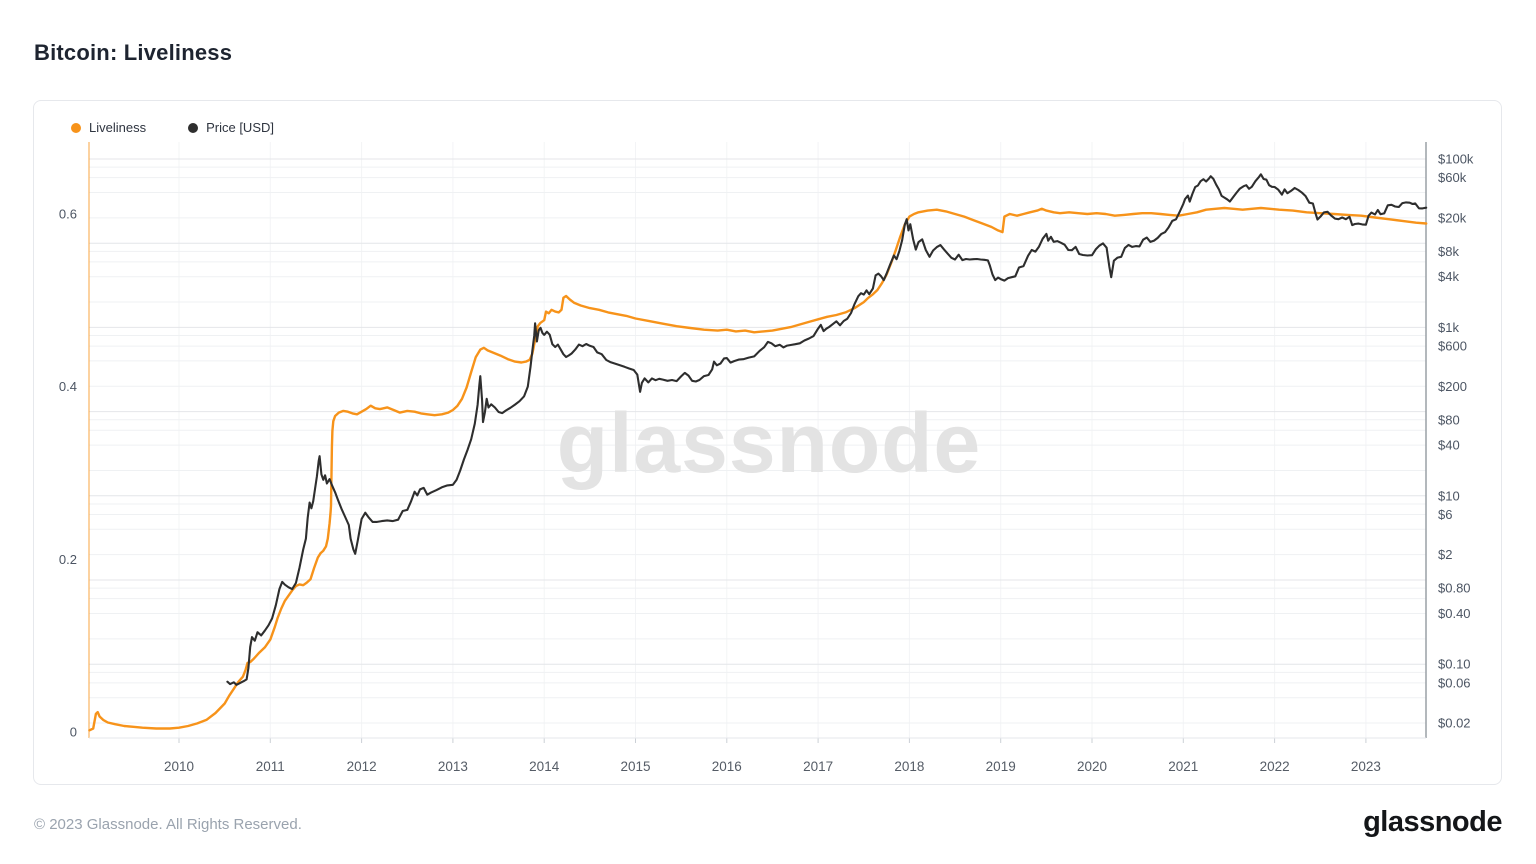 The width and height of the screenshot is (1536, 864). What do you see at coordinates (73, 732) in the screenshot?
I see `y-left-tick-label: 0` at bounding box center [73, 732].